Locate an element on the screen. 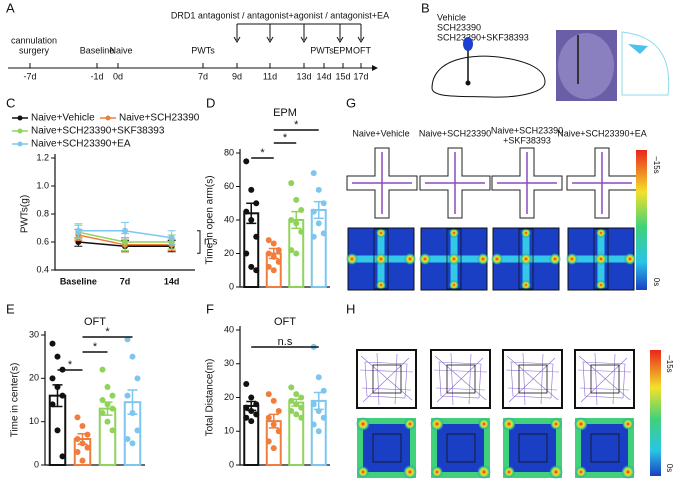 The width and height of the screenshot is (676, 497). y-tick-label: 20 is located at coordinates (229, 253).